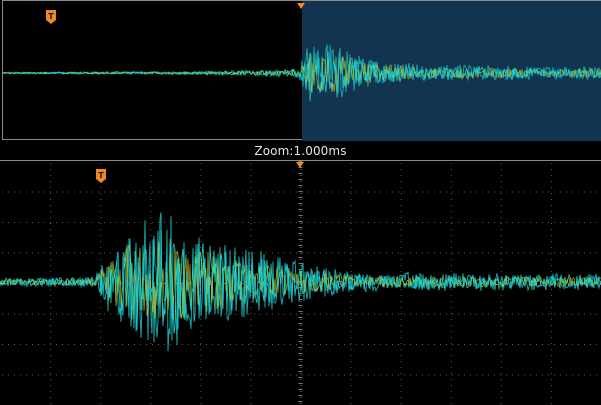 Image resolution: width=601 pixels, height=405 pixels. What do you see at coordinates (301, 6) in the screenshot?
I see `overview-zoom-position-marker-icon` at bounding box center [301, 6].